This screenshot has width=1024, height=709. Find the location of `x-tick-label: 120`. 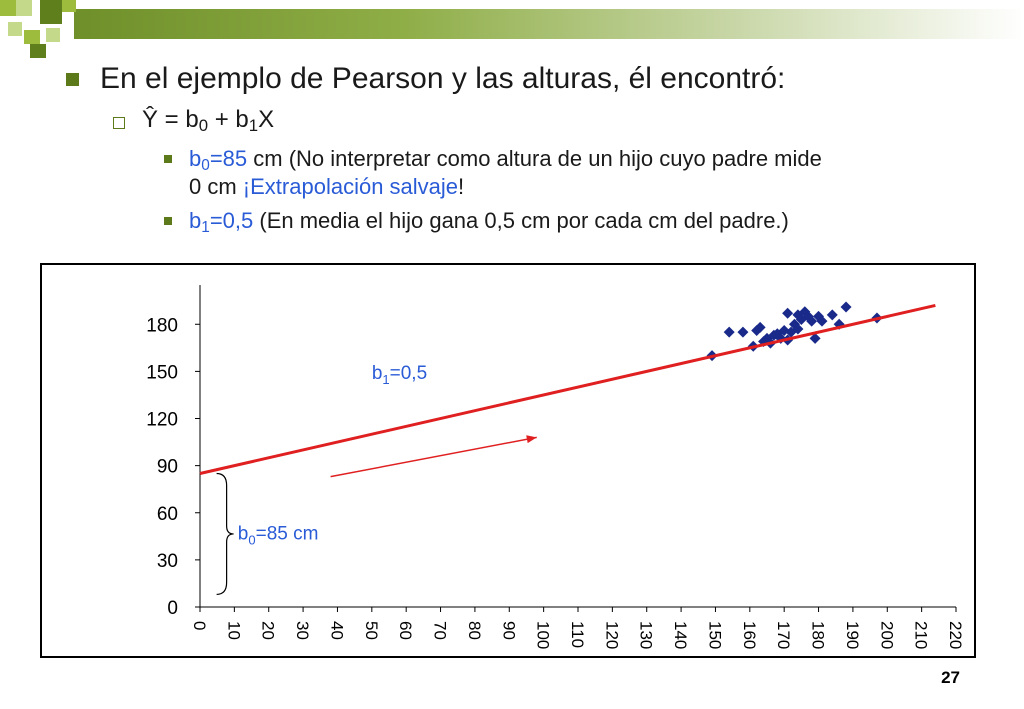

x-tick-label: 120 is located at coordinates (611, 635).